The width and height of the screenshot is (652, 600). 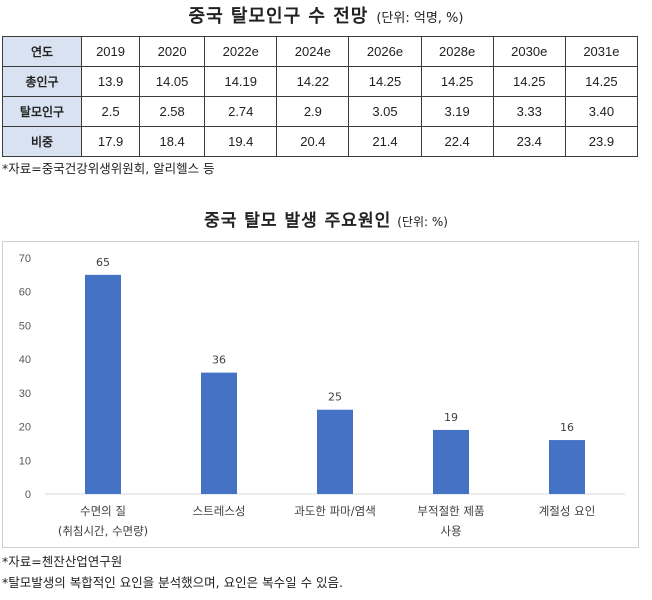 I want to click on y-tick-label: 10, so click(x=25, y=461).